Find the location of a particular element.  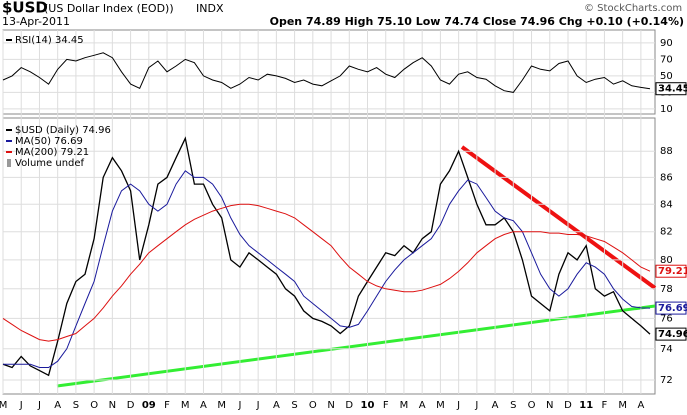

legend-label: MA(50) 76.69 is located at coordinates (49, 141).